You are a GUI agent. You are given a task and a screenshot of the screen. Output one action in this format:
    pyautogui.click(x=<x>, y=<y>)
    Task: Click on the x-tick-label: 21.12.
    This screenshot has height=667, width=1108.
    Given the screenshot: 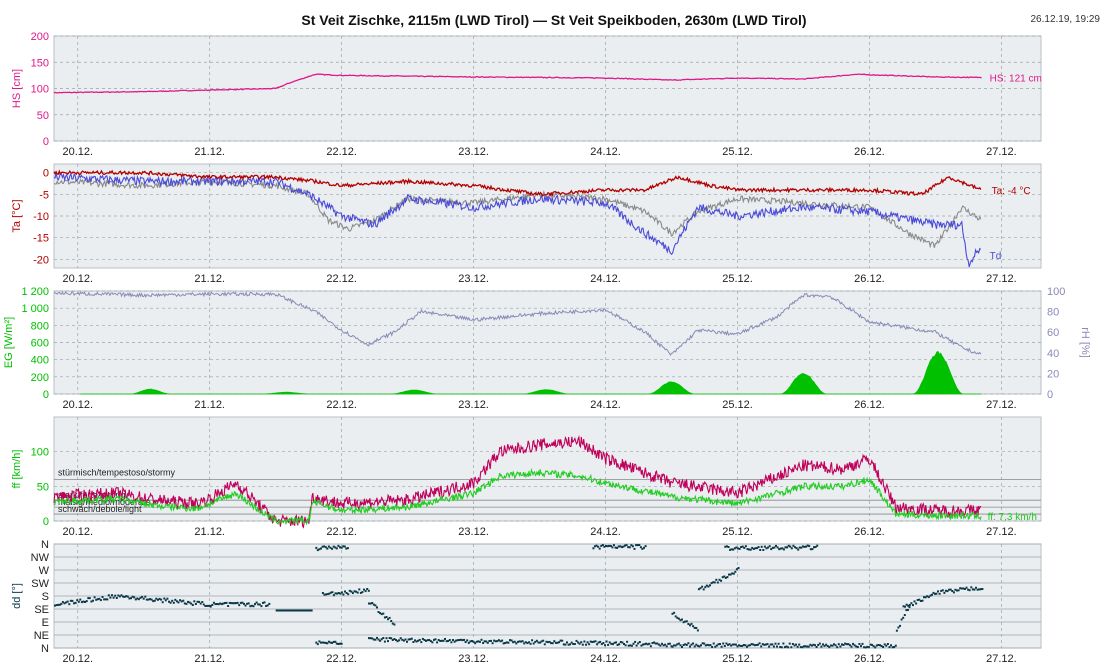 What is the action you would take?
    pyautogui.click(x=209, y=405)
    